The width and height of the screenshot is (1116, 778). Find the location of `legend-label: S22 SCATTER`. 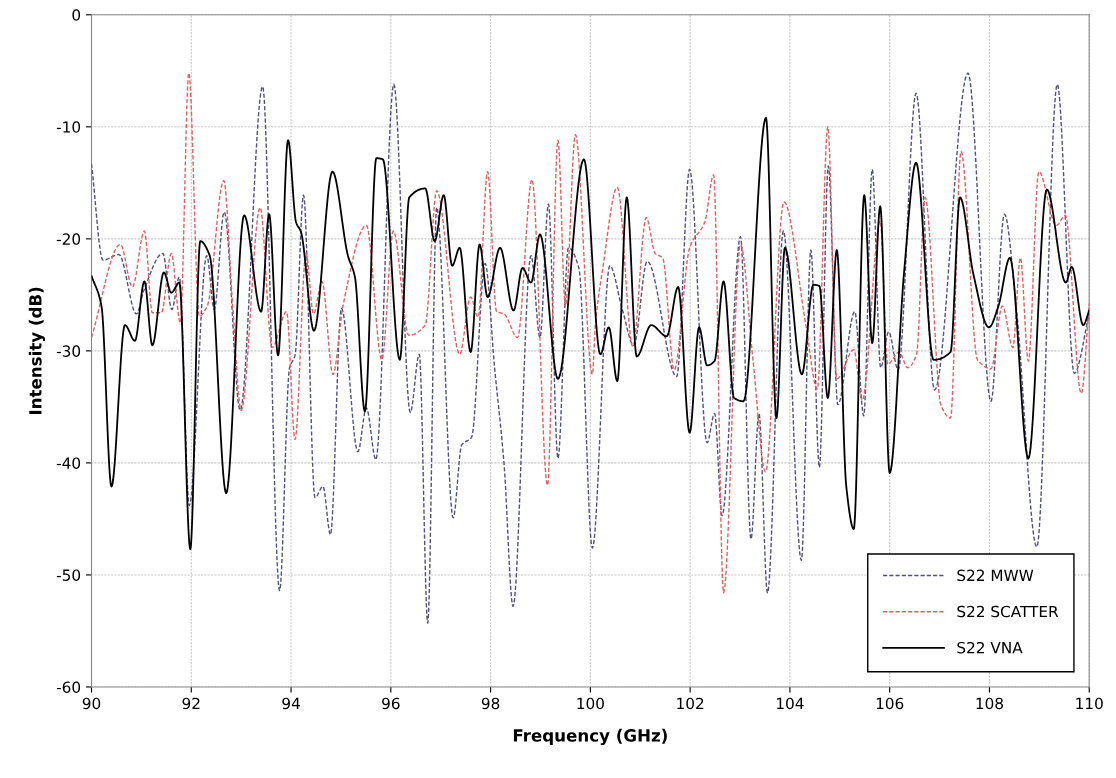

legend-label: S22 SCATTER is located at coordinates (1008, 611).